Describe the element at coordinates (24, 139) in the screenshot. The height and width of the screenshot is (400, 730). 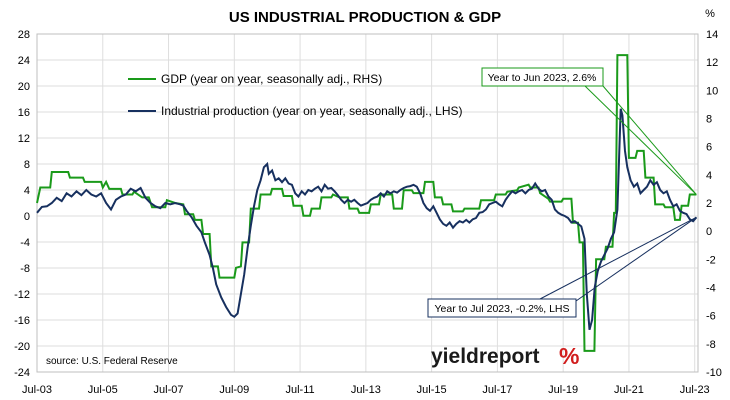
I see `left-axis-tick-label: 12` at that location.